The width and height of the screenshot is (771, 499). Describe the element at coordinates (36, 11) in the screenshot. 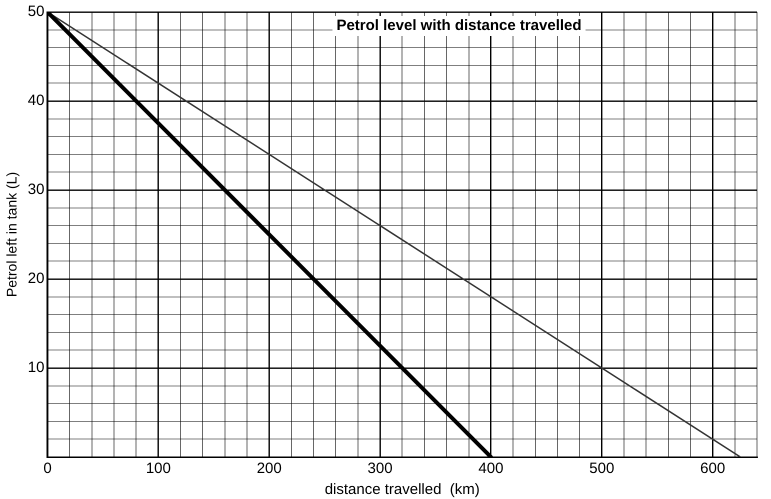

I see `y-tick-label: 50` at that location.